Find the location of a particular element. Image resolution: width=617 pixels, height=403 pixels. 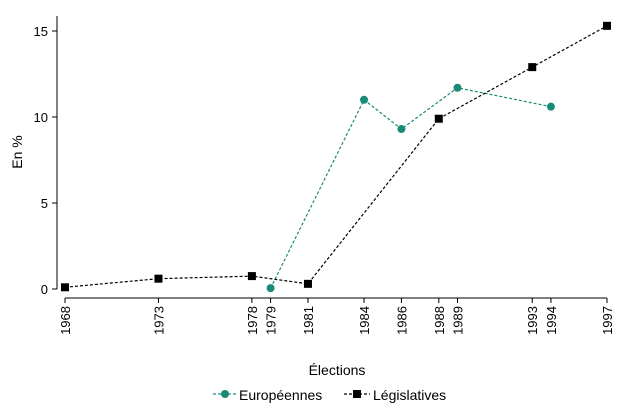

y-tick-label: 10 is located at coordinates (41, 117).